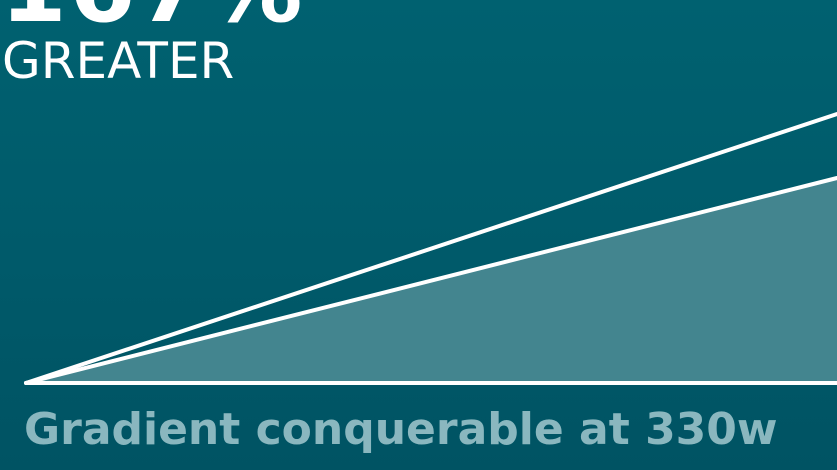  I want to click on headline-greater-label: GREATER, so click(118, 61).